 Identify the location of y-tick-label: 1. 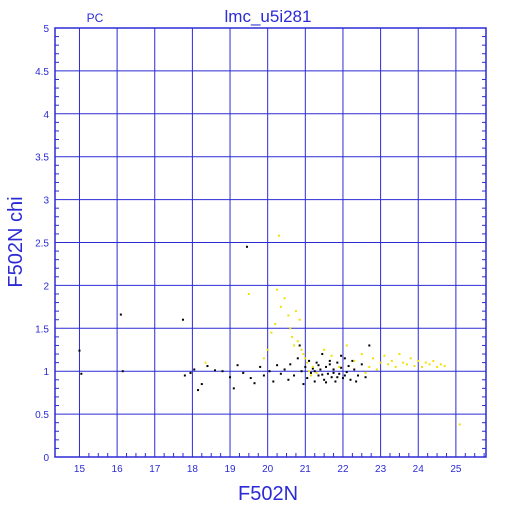
(46, 372).